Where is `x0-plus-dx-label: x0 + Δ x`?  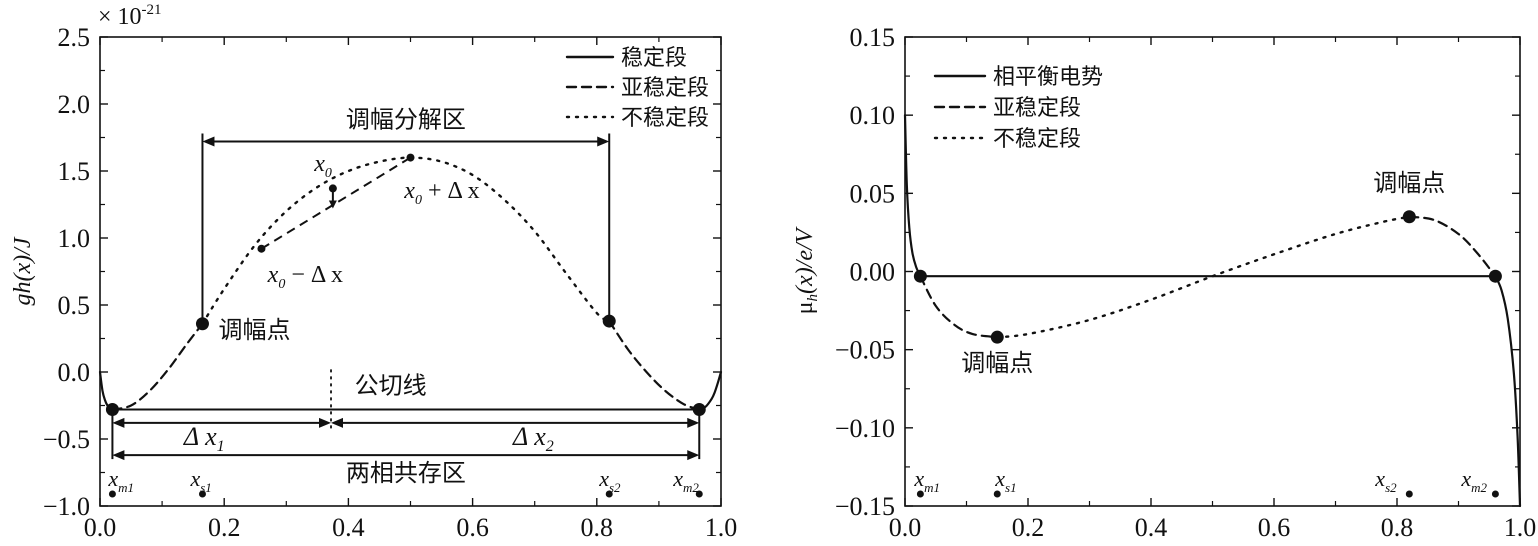 x0-plus-dx-label: x0 + Δ x is located at coordinates (441, 193).